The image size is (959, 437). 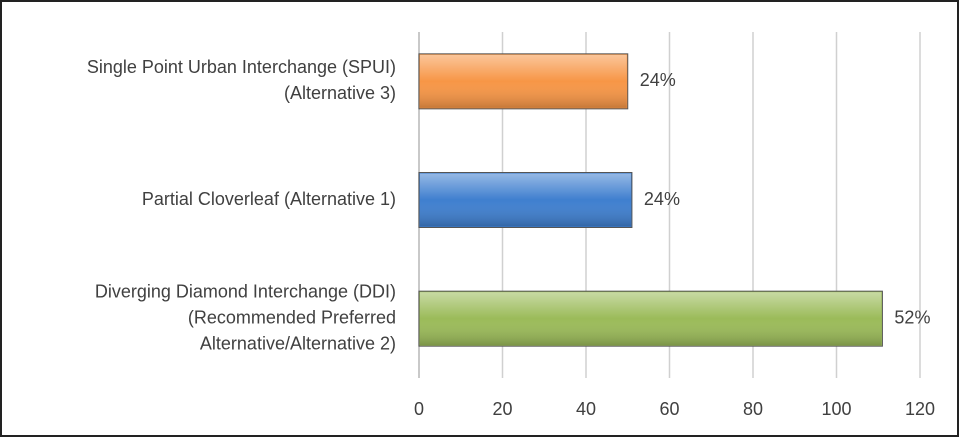 I want to click on y-tick-label: Diverging Diamond Interchange (DDI), so click(x=245, y=291).